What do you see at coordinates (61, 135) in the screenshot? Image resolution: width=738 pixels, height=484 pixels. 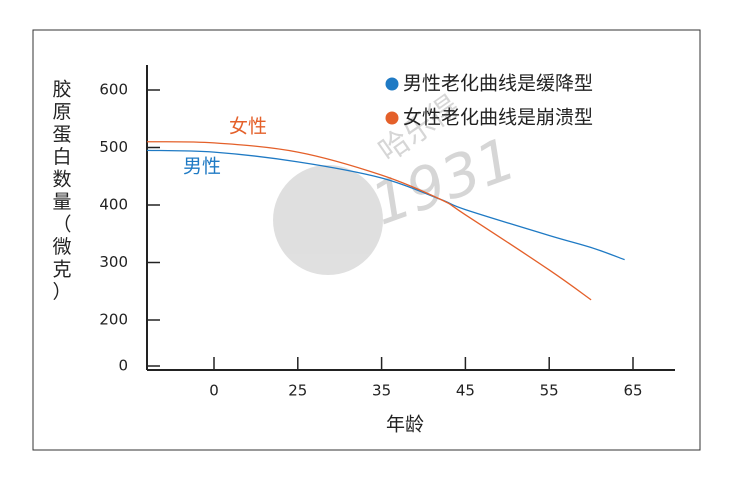 I see `y-axis-title-char: 蛋` at bounding box center [61, 135].